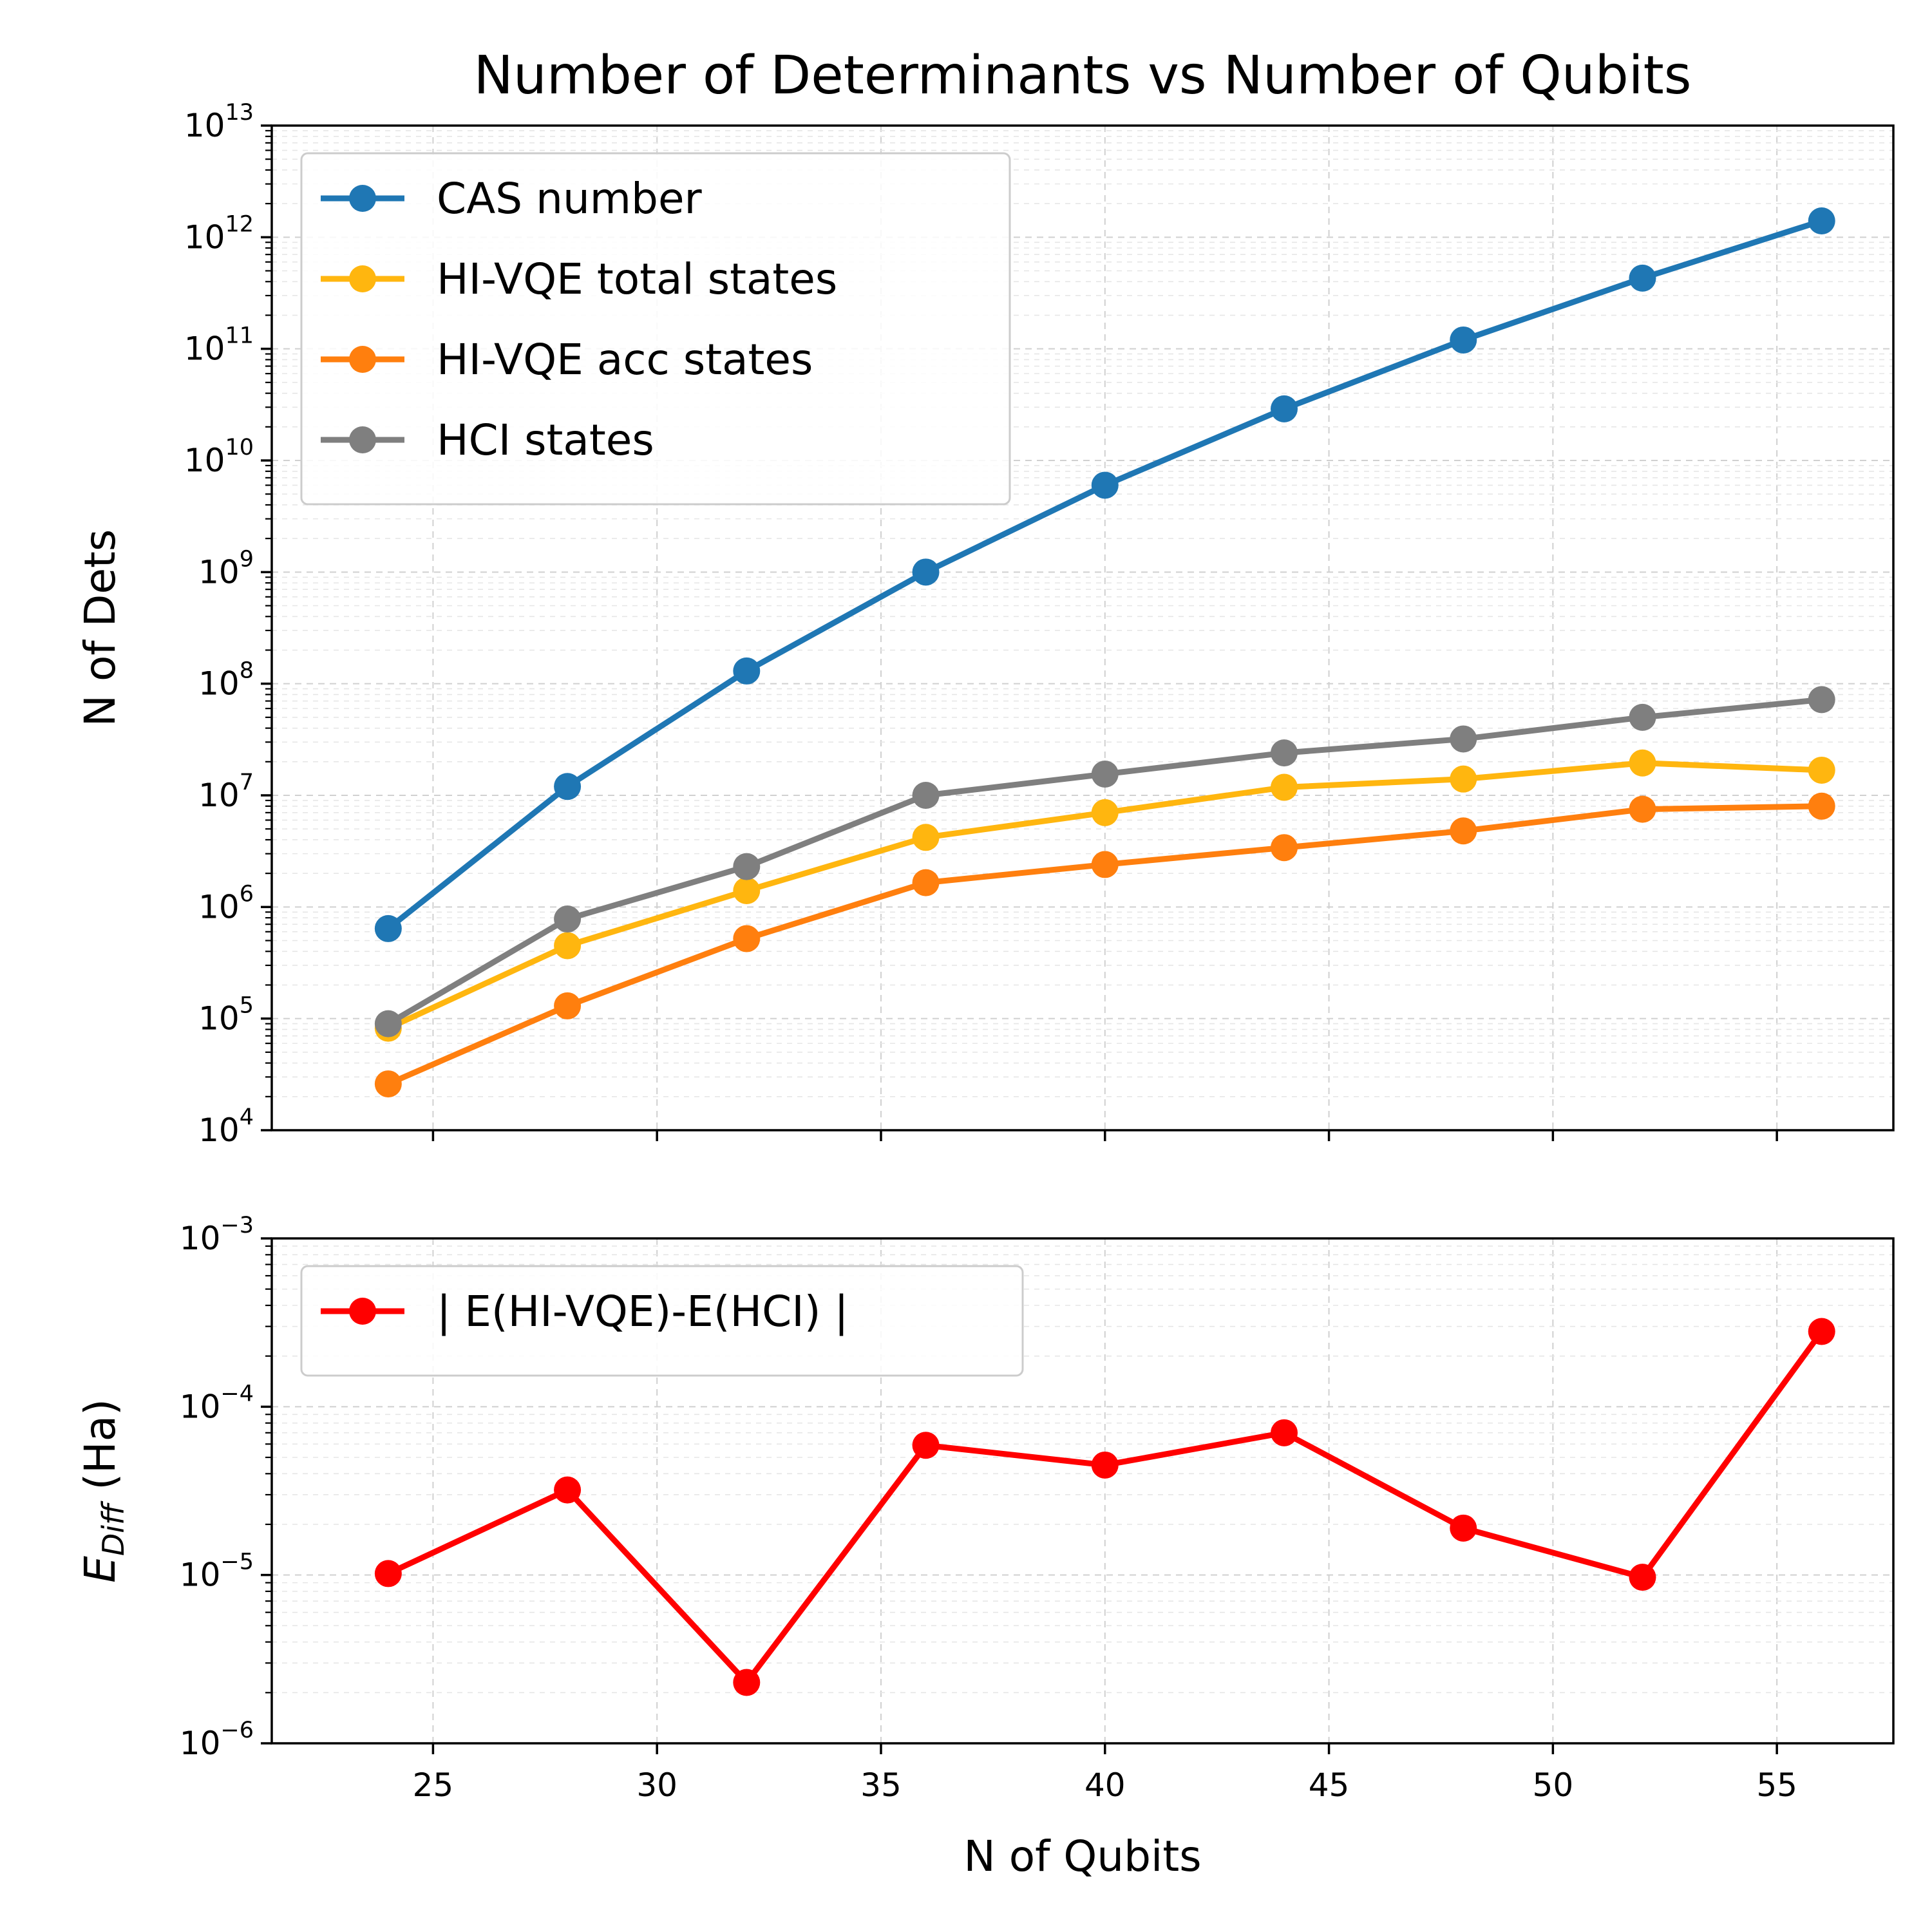 The width and height of the screenshot is (1932, 1932). I want to click on y-tick-label: 10⁻³, so click(217, 1235).